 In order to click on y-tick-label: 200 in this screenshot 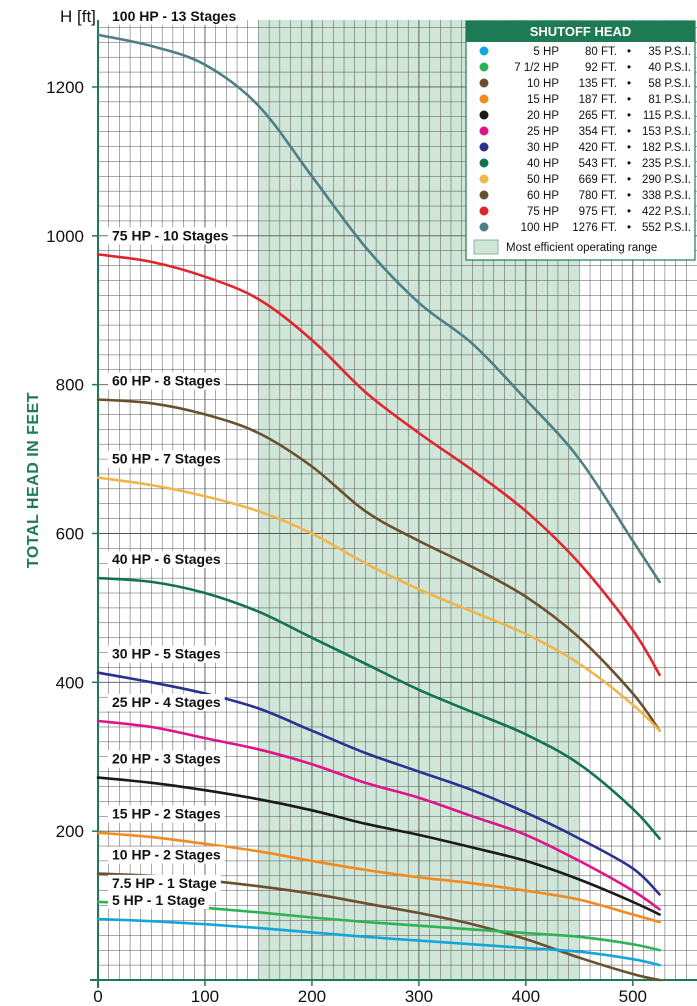, I will do `click(70, 831)`.